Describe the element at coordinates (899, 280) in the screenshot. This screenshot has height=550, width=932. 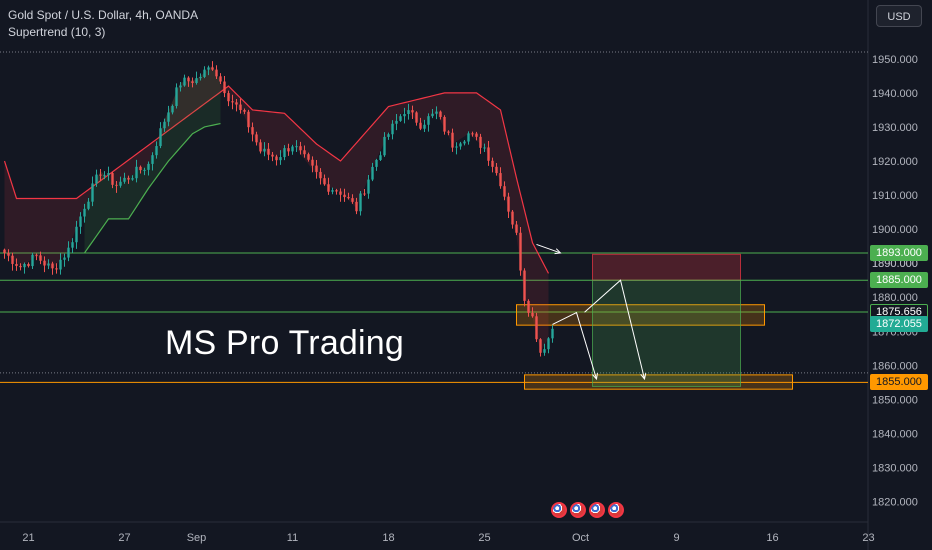
I see `level-price-label: 1885.000` at that location.